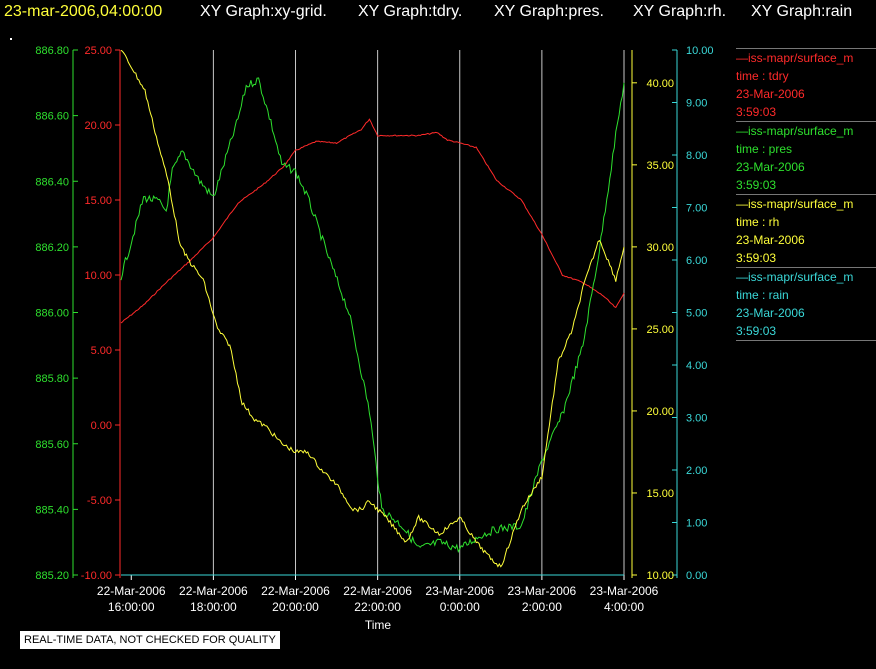 The height and width of the screenshot is (669, 876). Describe the element at coordinates (802, 11) in the screenshot. I see `graph-title-rain: XY Graph:rain` at that location.